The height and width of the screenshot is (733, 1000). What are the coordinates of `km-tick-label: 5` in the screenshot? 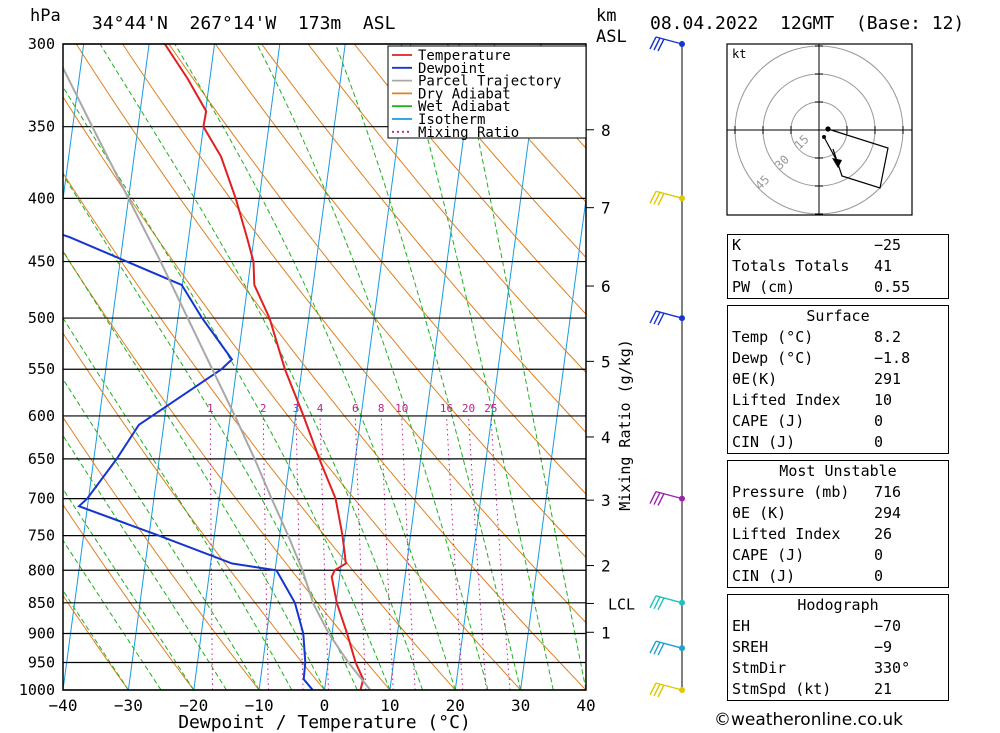 It's located at (606, 361).